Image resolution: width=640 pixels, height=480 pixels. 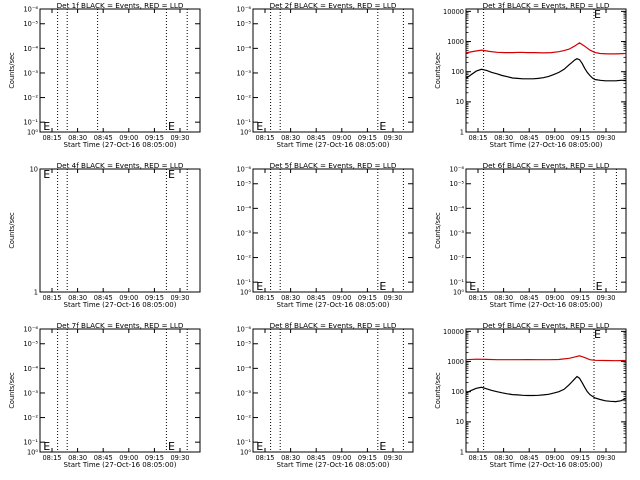 What do you see at coordinates (34, 169) in the screenshot?
I see `y-tick-label: 10` at bounding box center [34, 169].